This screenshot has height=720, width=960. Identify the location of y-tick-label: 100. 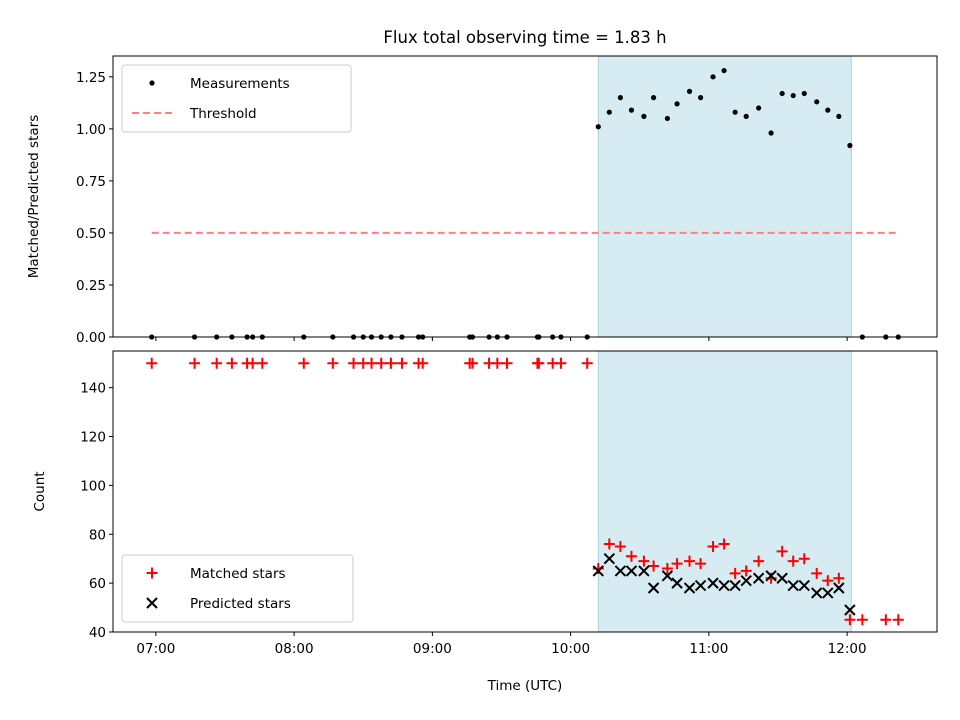
(93, 486).